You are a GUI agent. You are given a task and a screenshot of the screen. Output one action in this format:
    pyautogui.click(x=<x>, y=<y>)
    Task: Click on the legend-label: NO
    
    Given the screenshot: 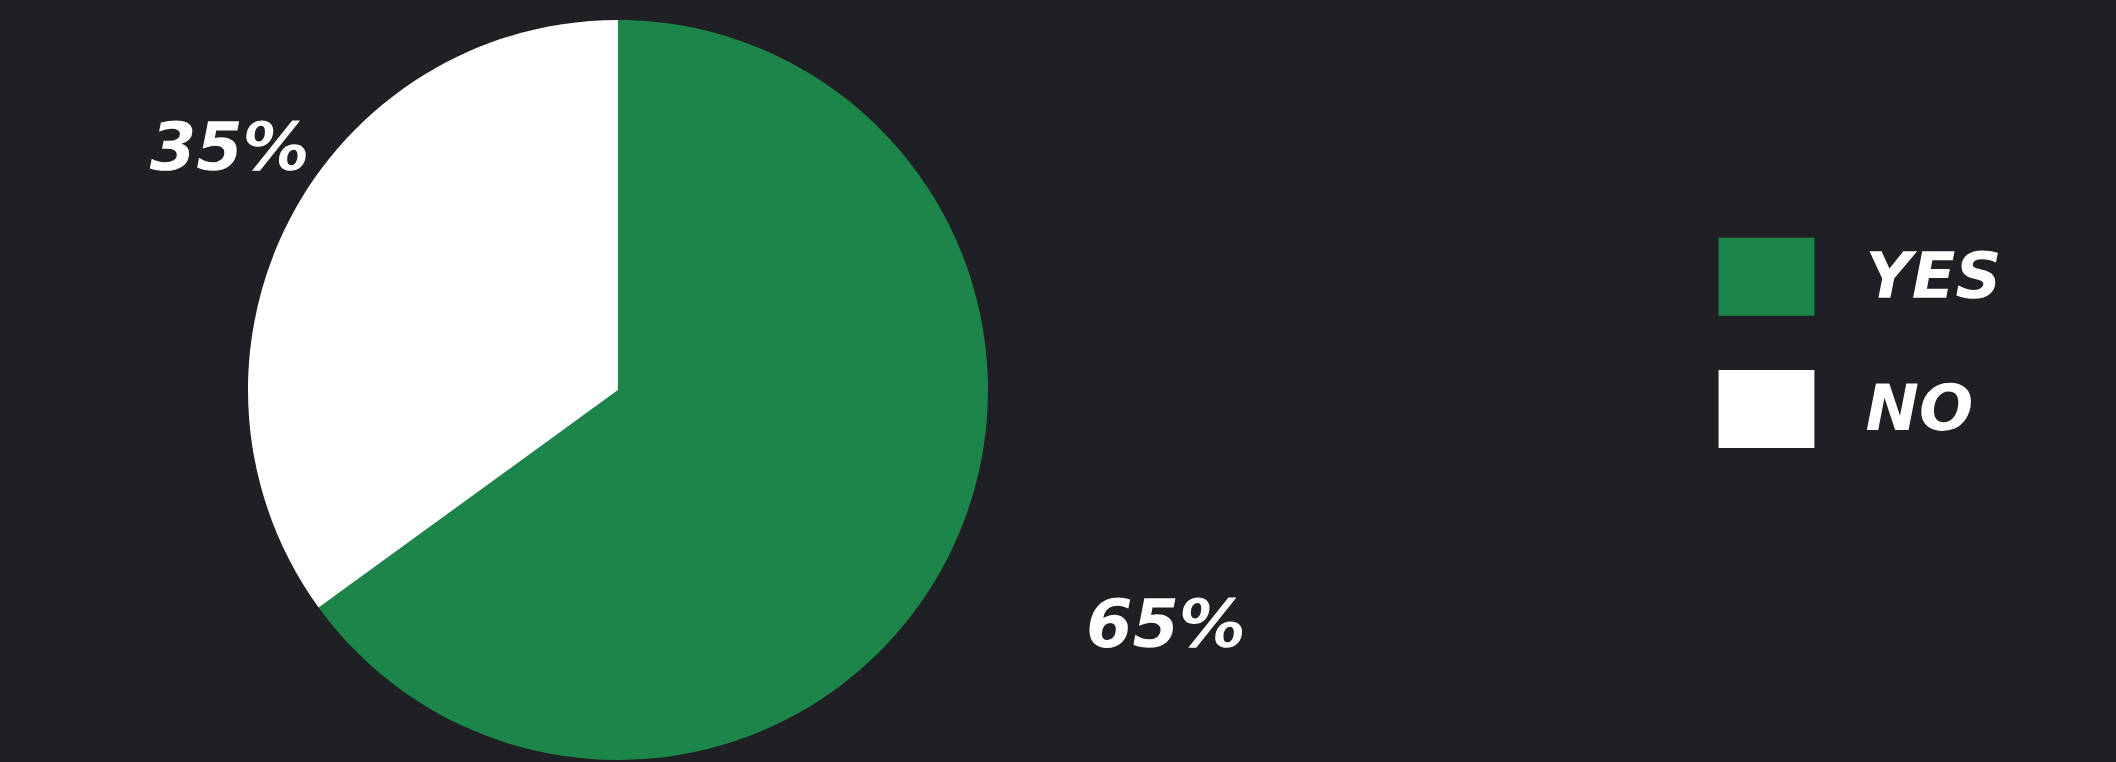 What is the action you would take?
    pyautogui.click(x=1918, y=407)
    